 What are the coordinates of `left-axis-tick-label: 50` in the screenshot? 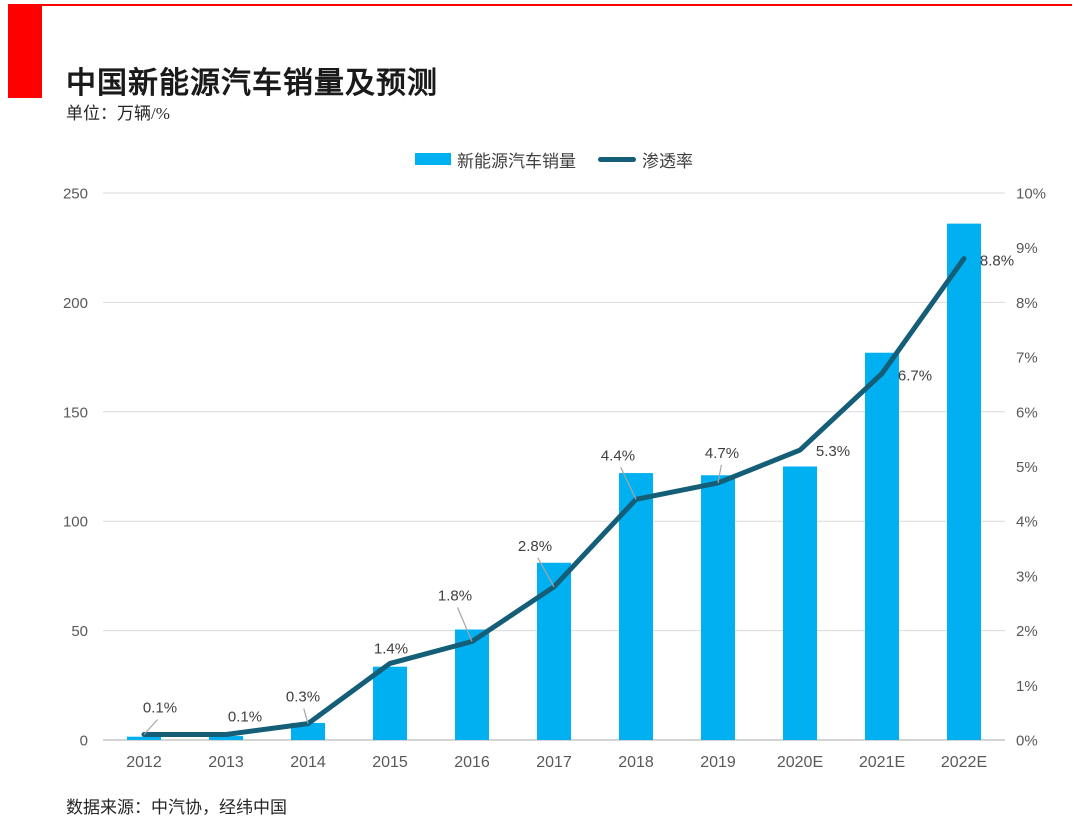 It's located at (79, 631).